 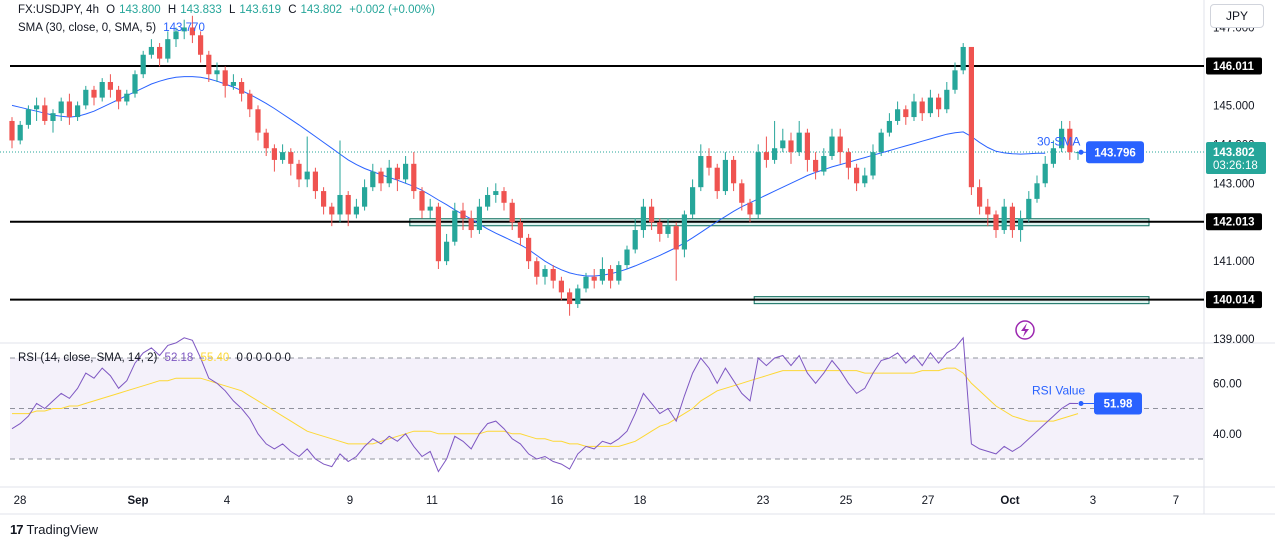 I want to click on lightning-icon, so click(x=1025, y=330).